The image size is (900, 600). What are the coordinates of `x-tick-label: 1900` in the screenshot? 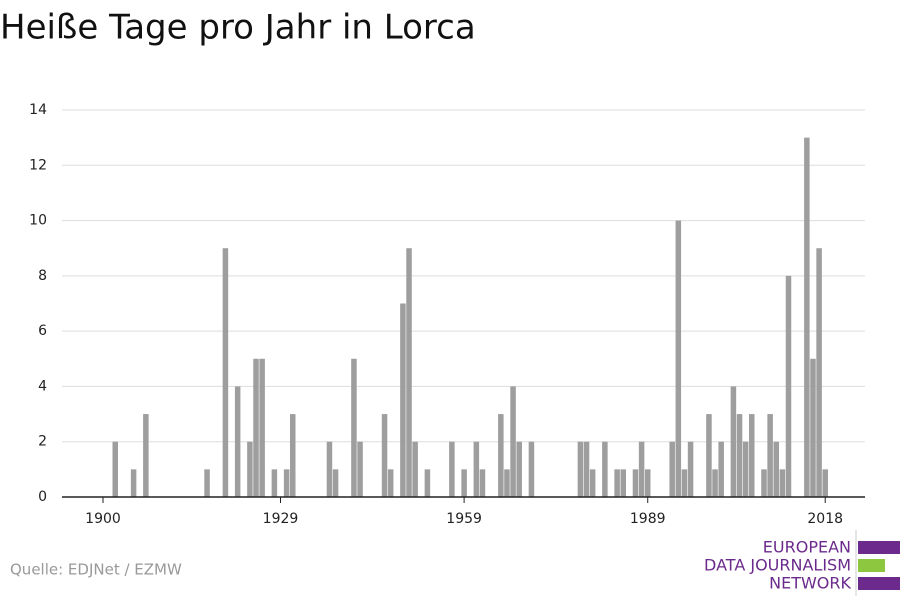 It's located at (103, 519).